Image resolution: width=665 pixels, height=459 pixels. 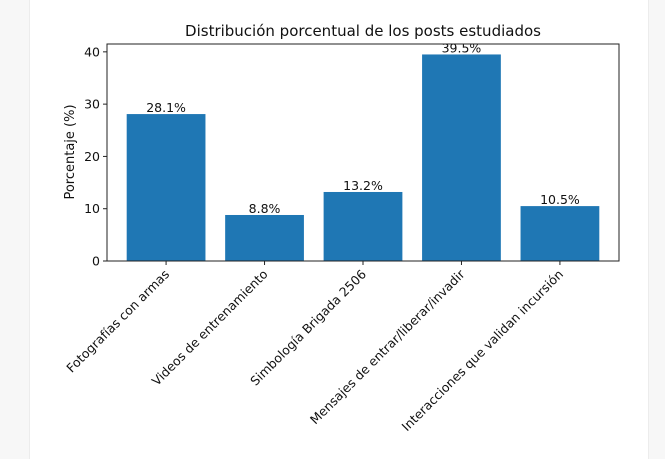 I want to click on y-tick-label: 10, so click(x=92, y=208).